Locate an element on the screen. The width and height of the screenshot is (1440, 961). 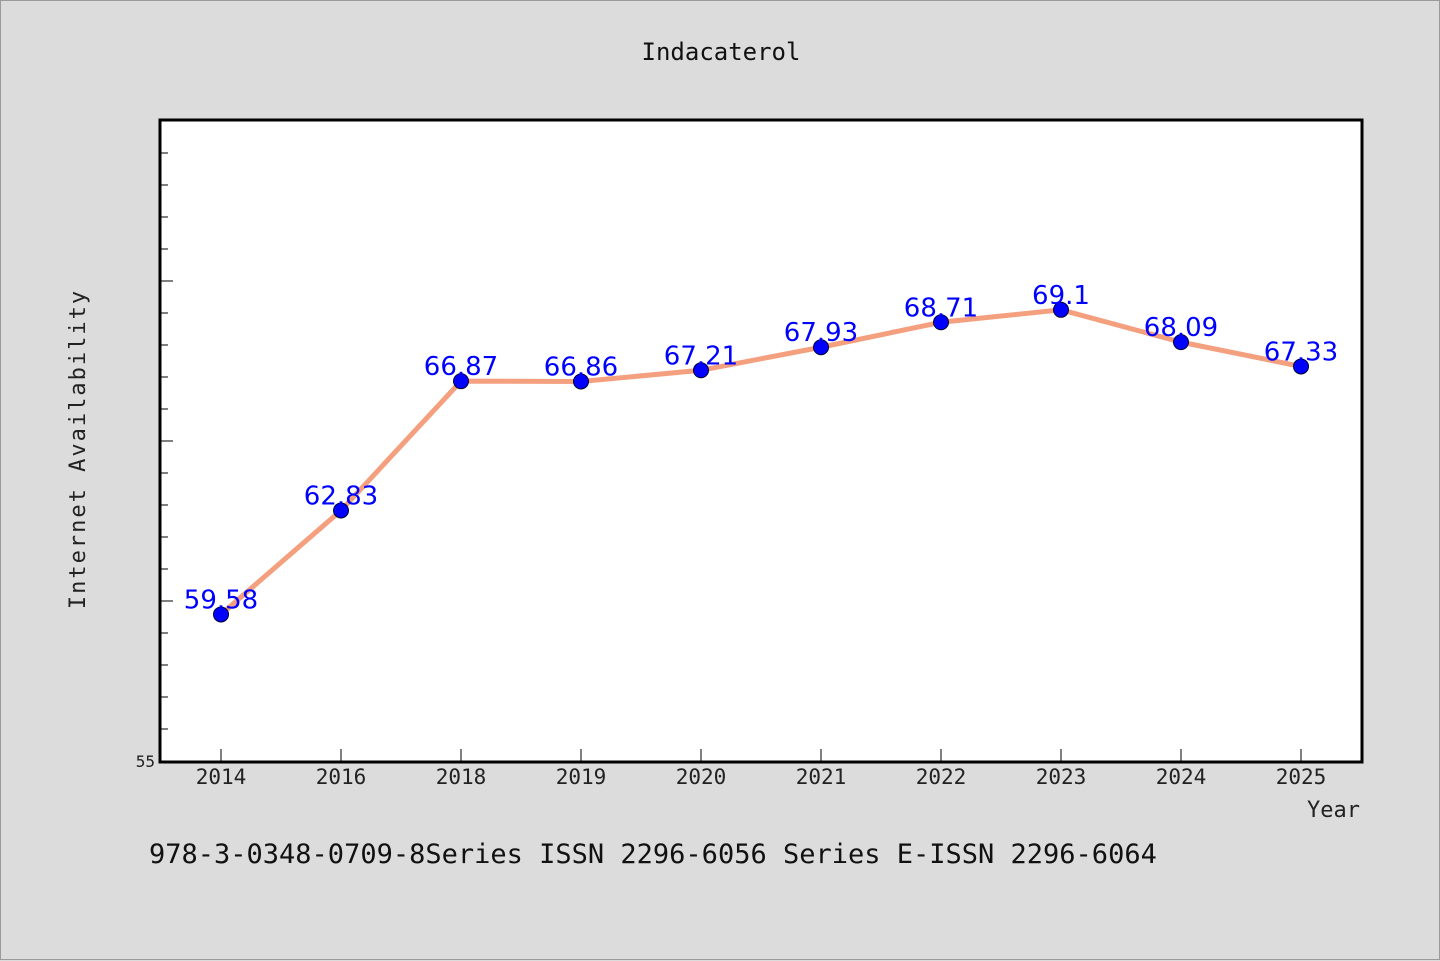
x-axis-ticks: 2014 2016 2018 2019 2020 2021 2022 2023 2024 2025 is located at coordinates (761, 769).